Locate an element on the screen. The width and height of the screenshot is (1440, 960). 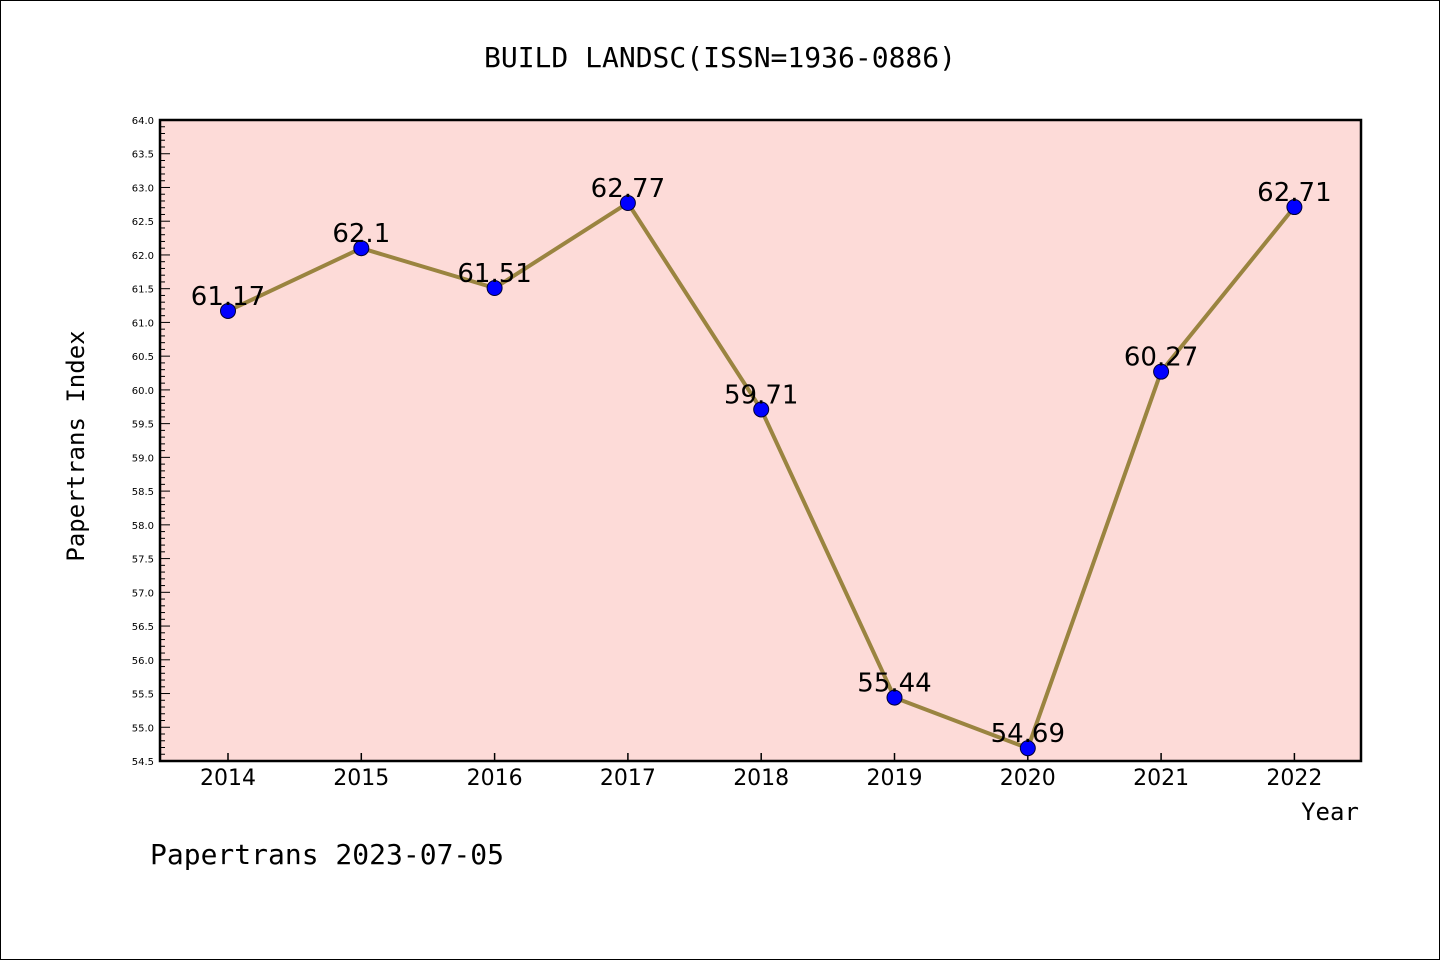
y-tick-label: 57.0 is located at coordinates (143, 593).